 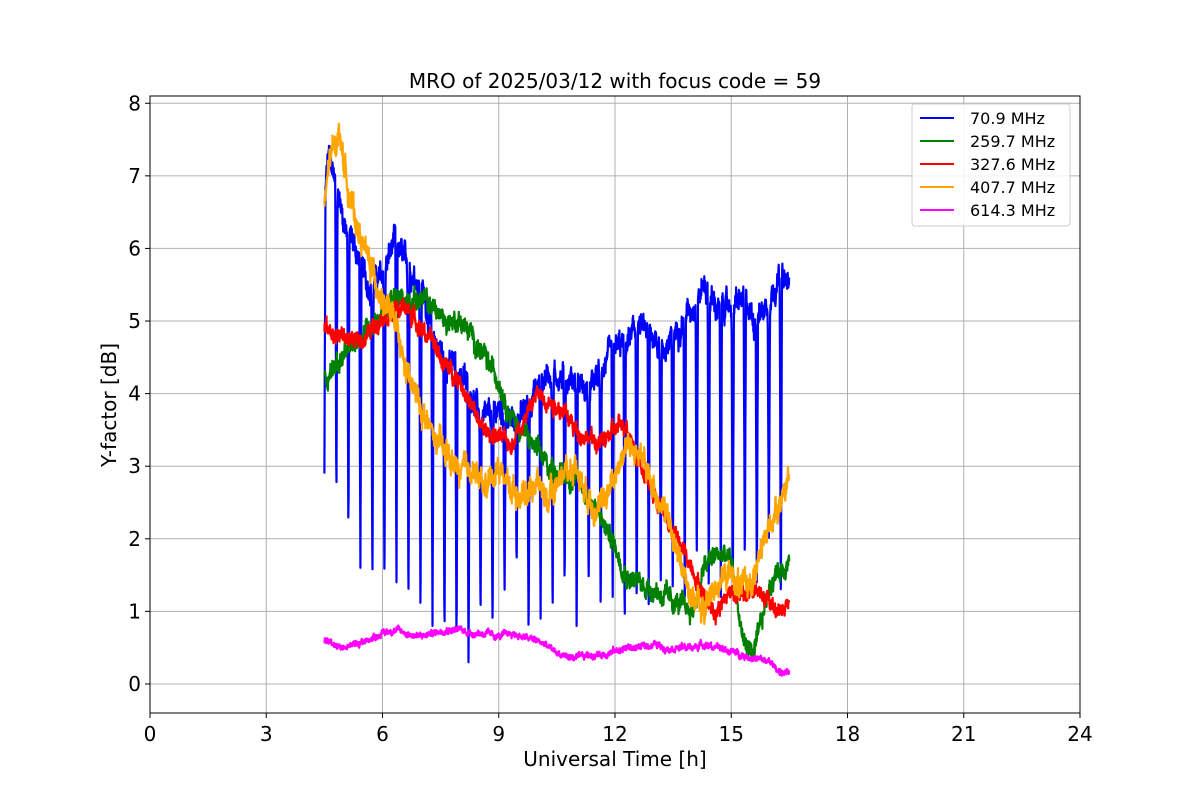 What do you see at coordinates (614, 759) in the screenshot?
I see `x-axis-label: Universal Time [h]` at bounding box center [614, 759].